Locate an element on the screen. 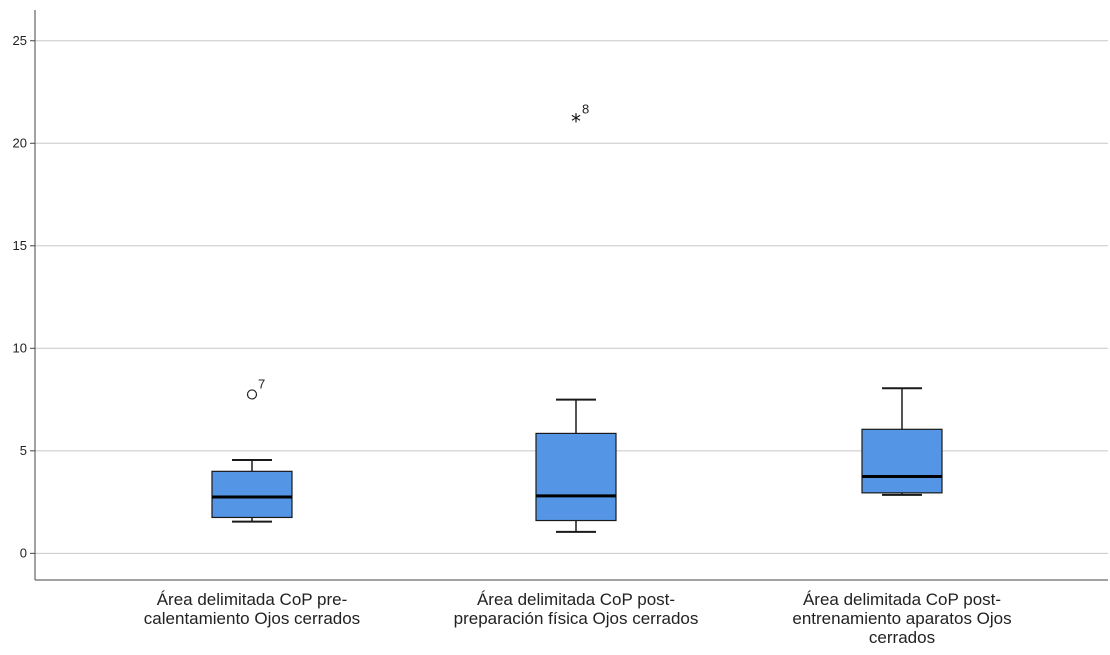  y-tick-label: 25 is located at coordinates (20, 40).